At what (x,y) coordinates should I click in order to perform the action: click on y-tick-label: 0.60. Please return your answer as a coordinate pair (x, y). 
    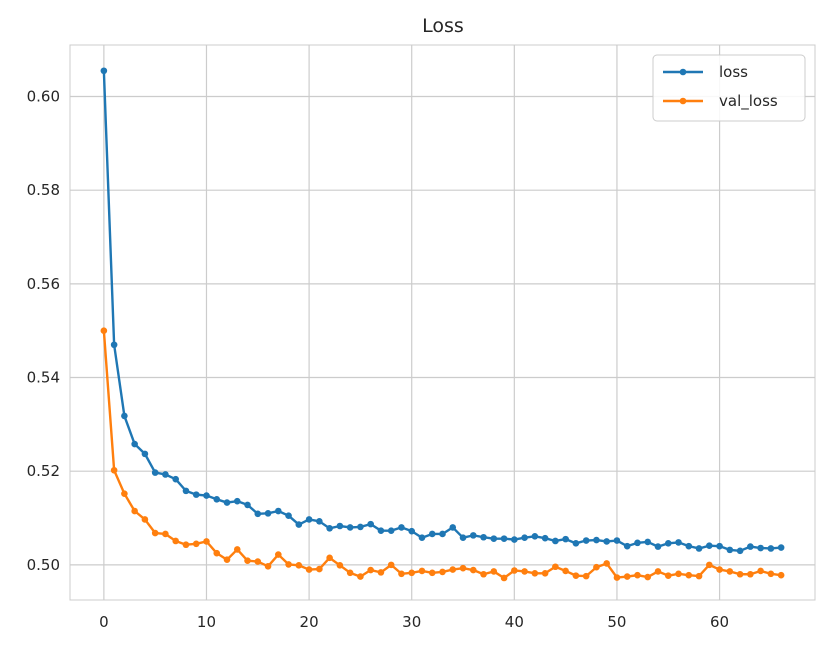
    Looking at the image, I should click on (43, 97).